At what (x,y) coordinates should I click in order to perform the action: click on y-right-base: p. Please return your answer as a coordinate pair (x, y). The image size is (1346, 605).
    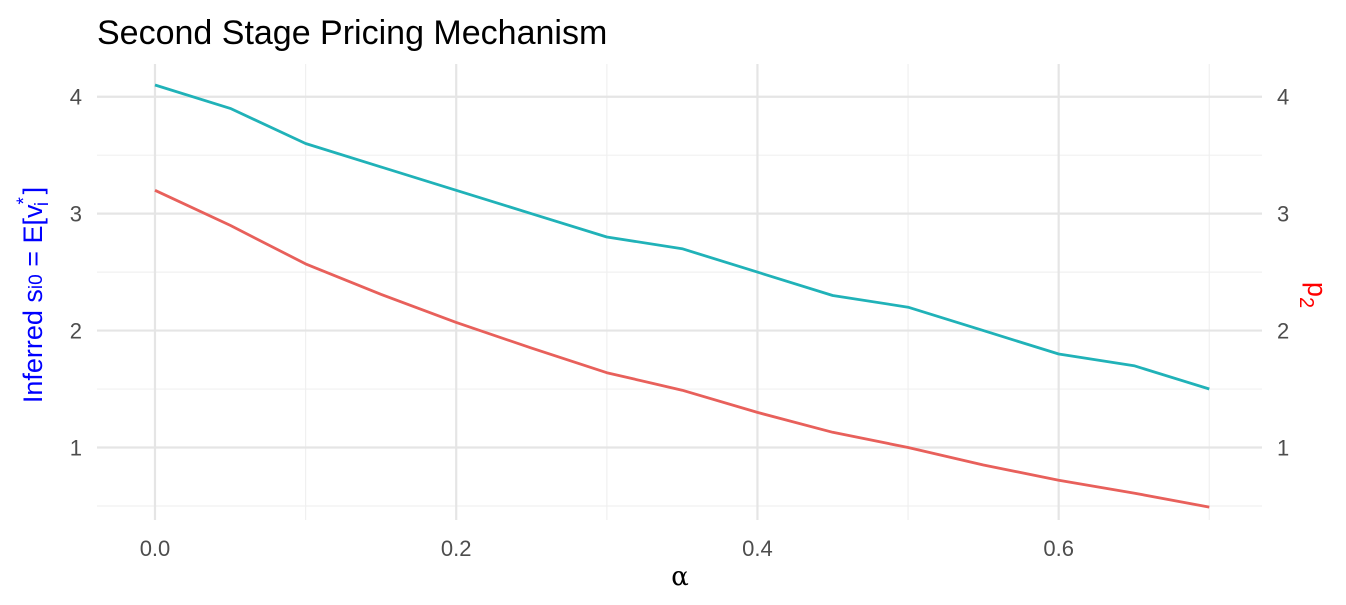
    Looking at the image, I should click on (1317, 289).